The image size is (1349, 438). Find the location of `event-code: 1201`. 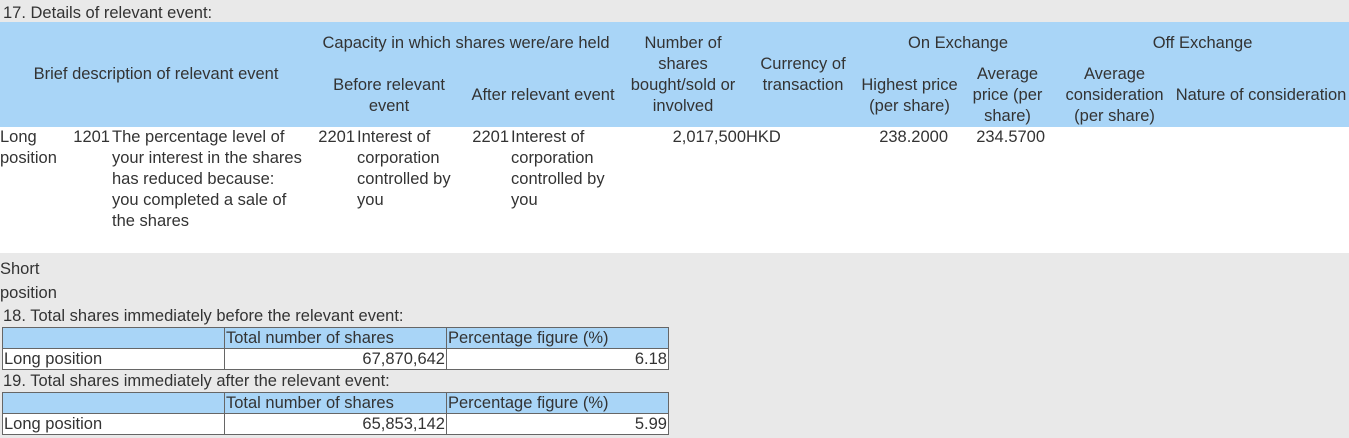

event-code: 1201 is located at coordinates (91, 137).